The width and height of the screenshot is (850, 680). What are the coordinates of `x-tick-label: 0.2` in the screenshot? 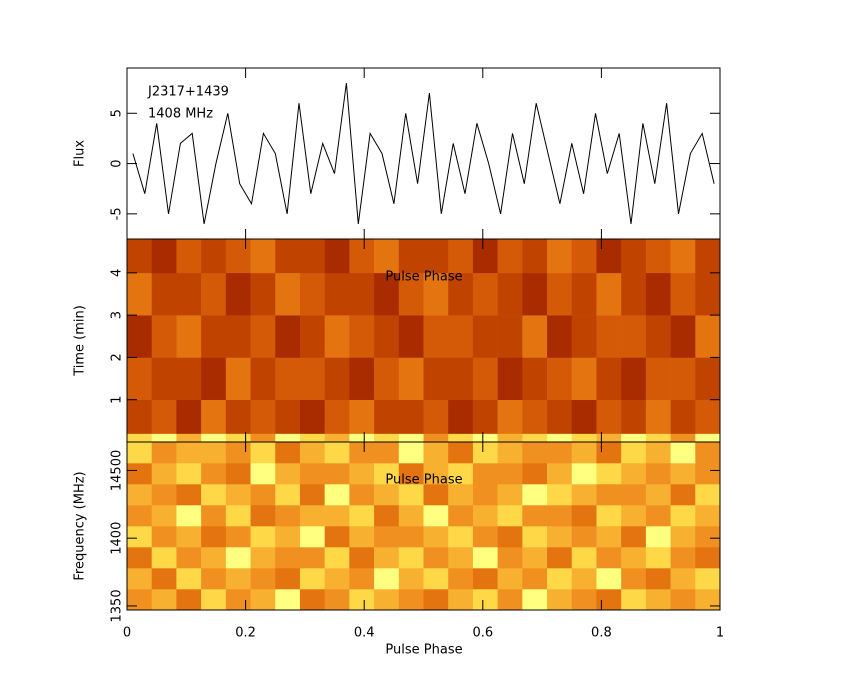 It's located at (245, 633).